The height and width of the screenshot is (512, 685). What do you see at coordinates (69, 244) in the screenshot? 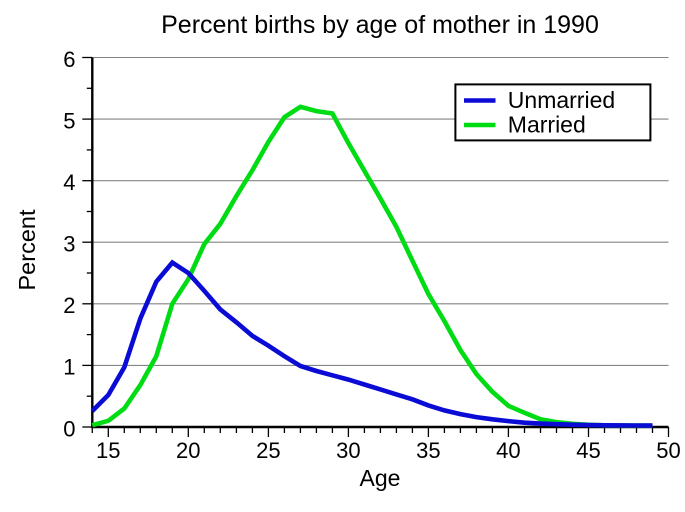
I see `svg-text: 3` at bounding box center [69, 244].